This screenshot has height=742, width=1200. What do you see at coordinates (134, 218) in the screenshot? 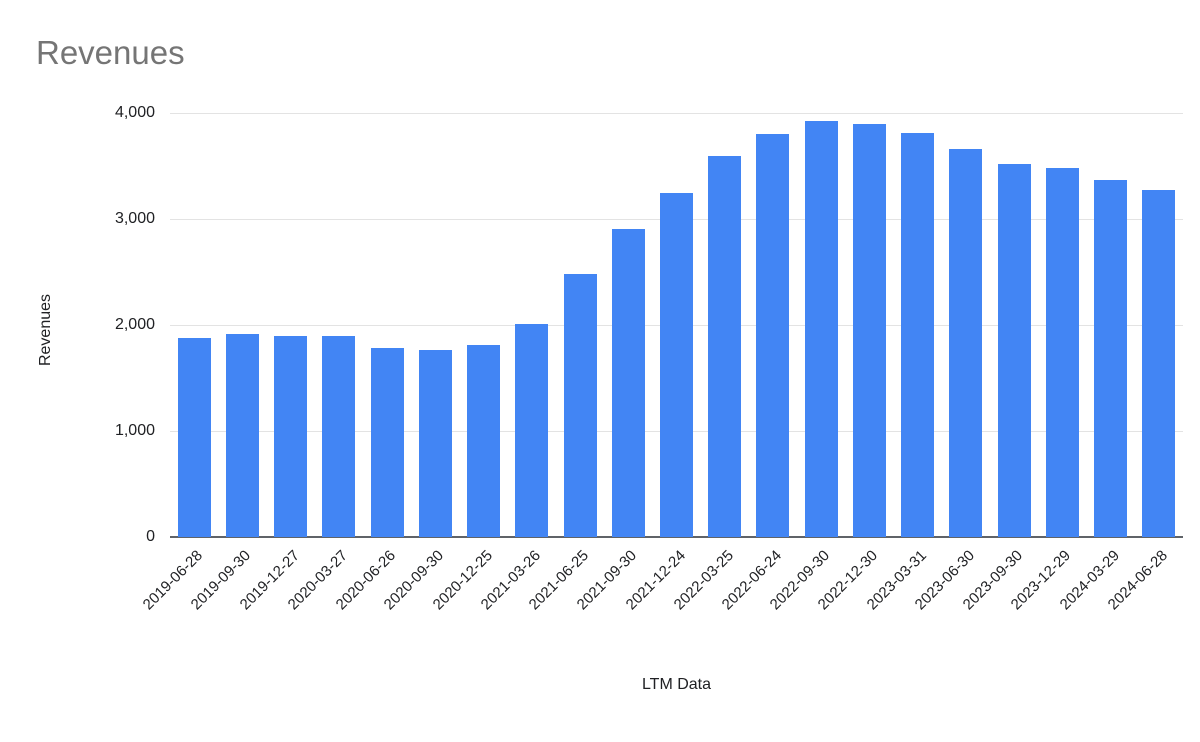
I see `y-tick-label: 3,000` at bounding box center [134, 218].